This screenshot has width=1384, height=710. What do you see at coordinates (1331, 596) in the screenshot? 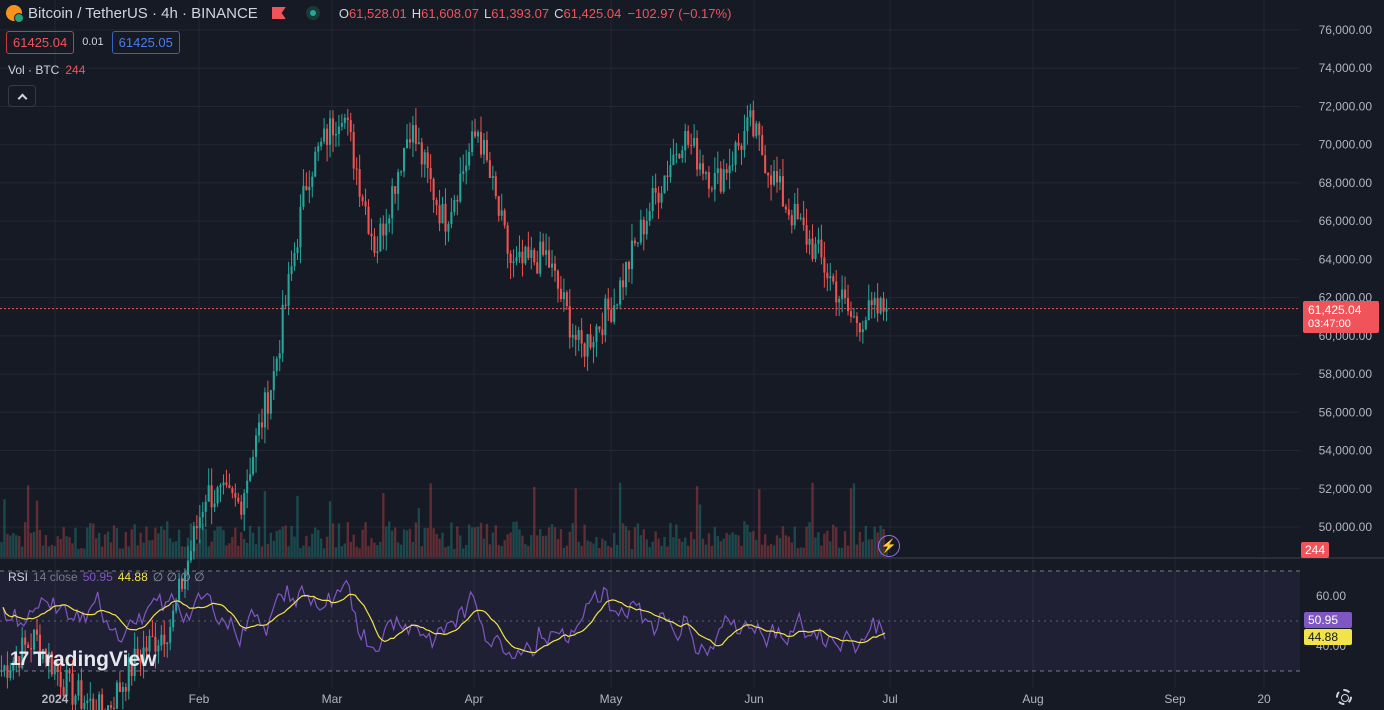
I see `rsi-tick-label: 60.00` at bounding box center [1331, 596].